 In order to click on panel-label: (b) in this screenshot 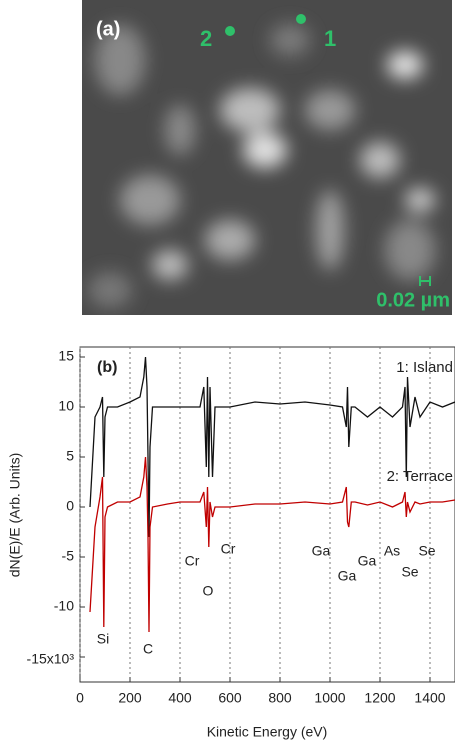, I will do `click(107, 367)`.